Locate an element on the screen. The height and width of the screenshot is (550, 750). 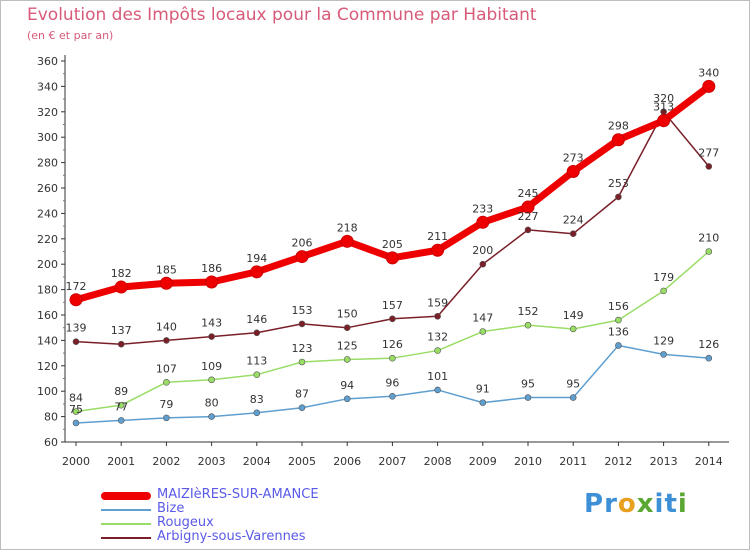
data-label: 101 is located at coordinates (437, 376).